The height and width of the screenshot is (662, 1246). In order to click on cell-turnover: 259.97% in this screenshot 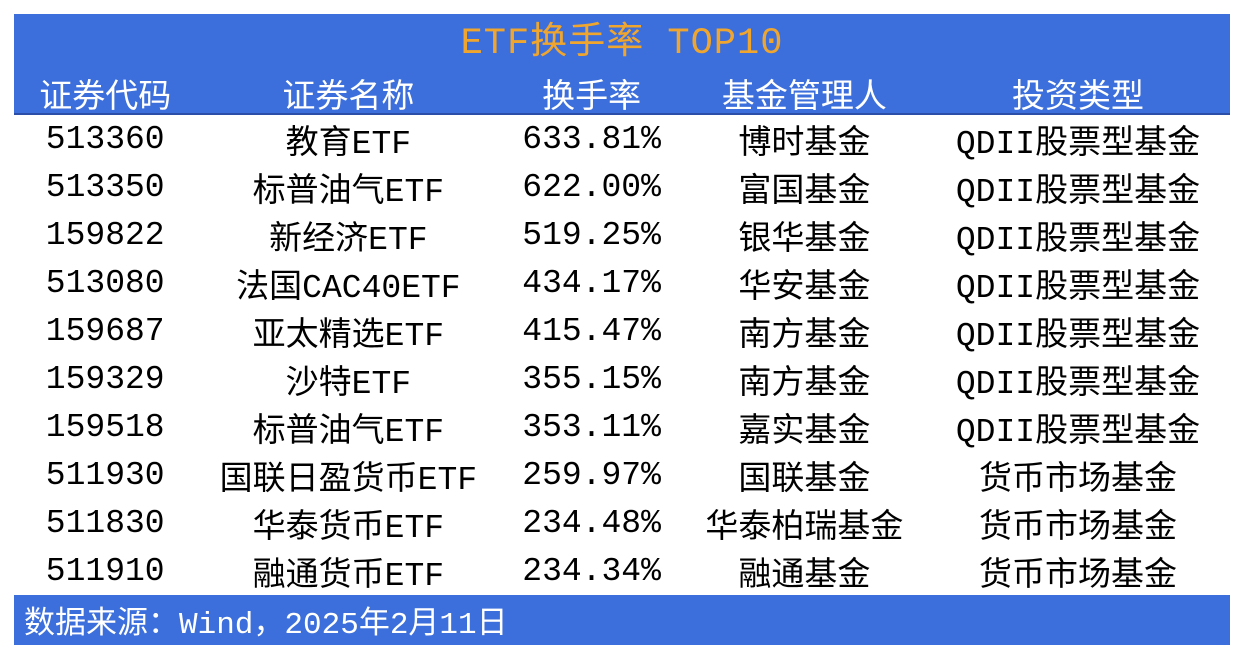, I will do `click(591, 475)`.